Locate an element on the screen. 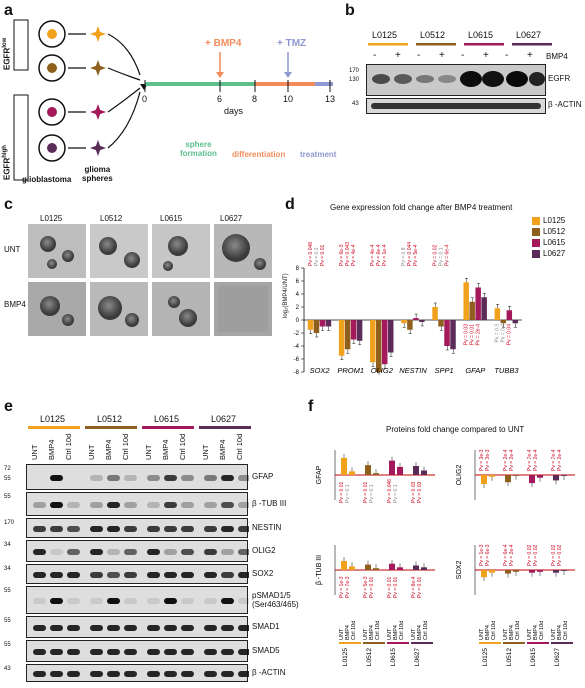 The width and height of the screenshot is (585, 688). blot-strip is located at coordinates (138, 627).